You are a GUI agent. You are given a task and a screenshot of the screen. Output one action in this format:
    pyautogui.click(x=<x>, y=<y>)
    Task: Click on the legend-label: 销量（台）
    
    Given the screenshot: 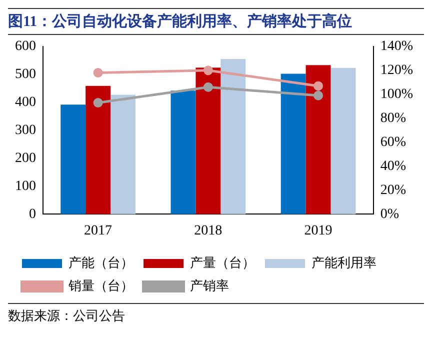 What is the action you would take?
    pyautogui.click(x=101, y=285)
    